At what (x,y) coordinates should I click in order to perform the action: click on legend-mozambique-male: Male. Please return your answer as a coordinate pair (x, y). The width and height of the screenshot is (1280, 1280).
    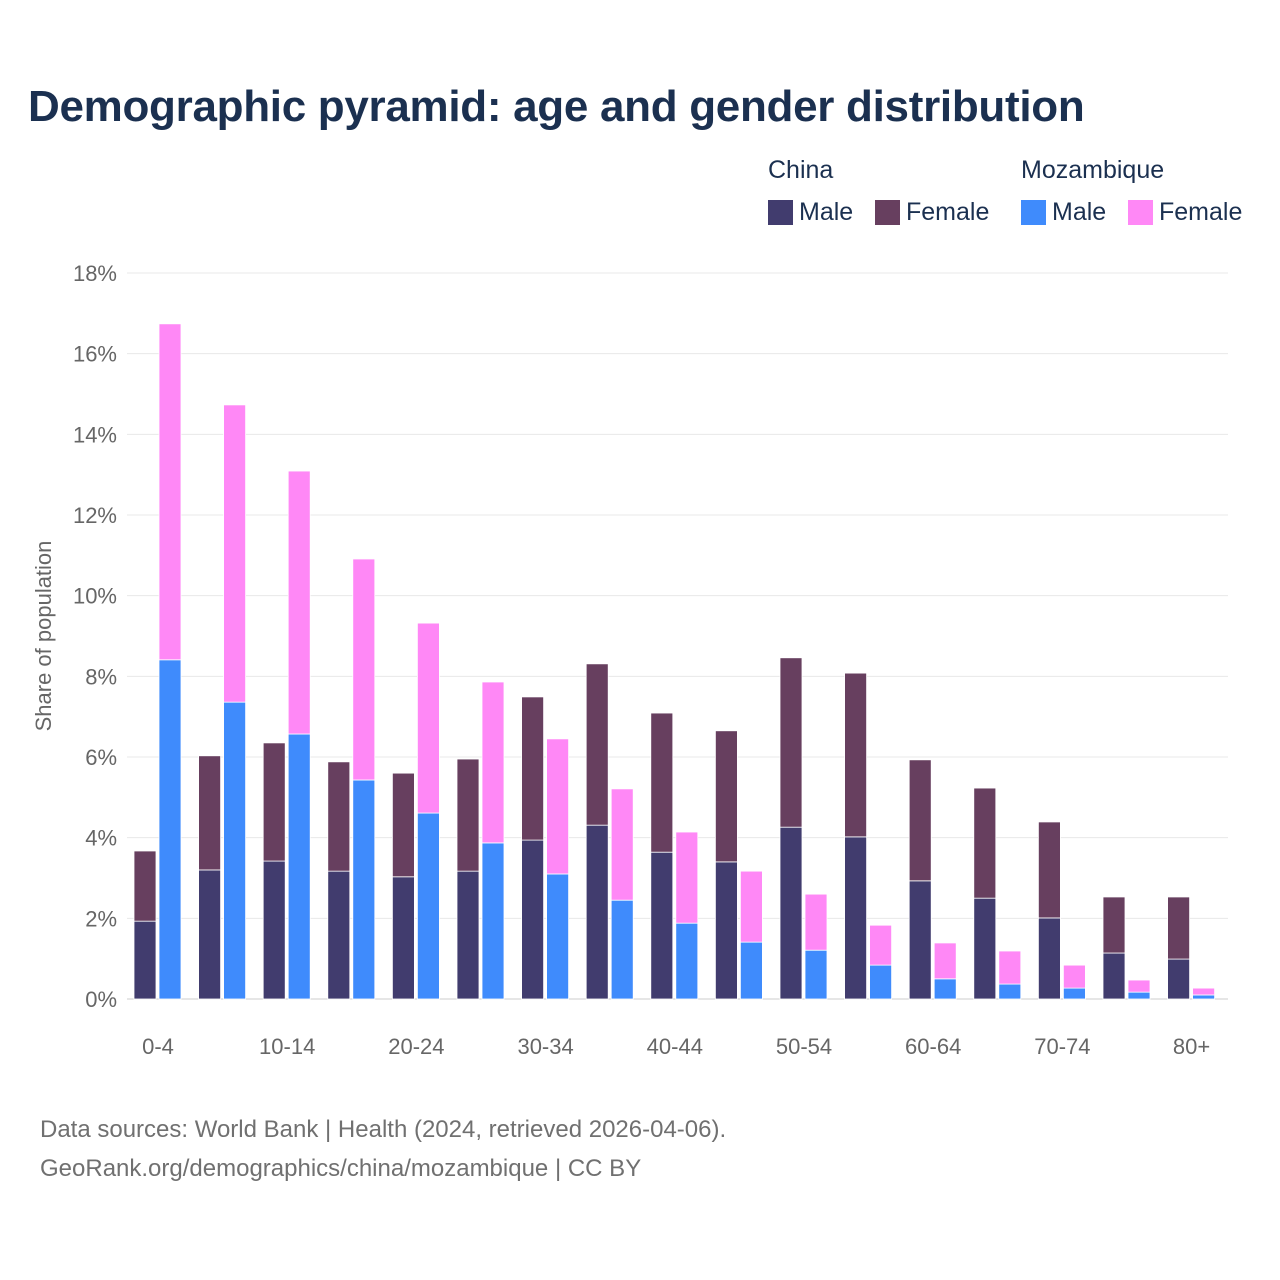
    Looking at the image, I should click on (1063, 212).